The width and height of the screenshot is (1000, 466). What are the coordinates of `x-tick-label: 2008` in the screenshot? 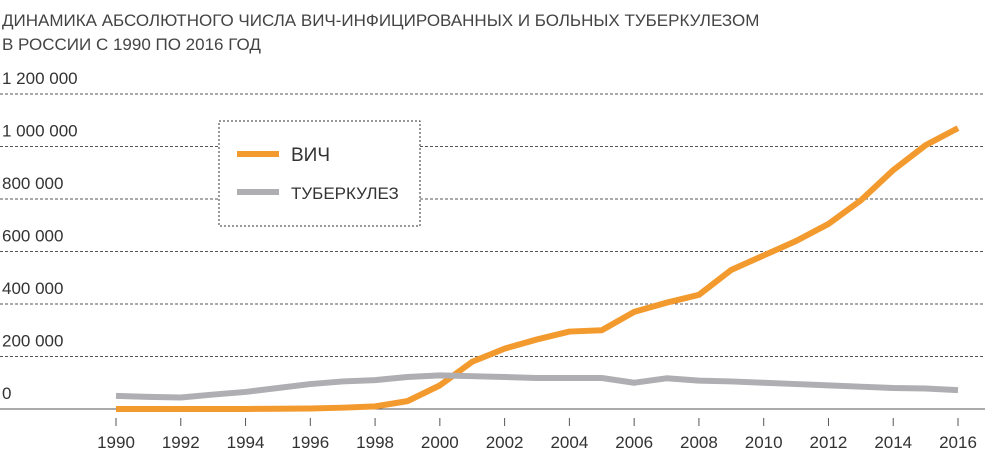 It's located at (699, 442).